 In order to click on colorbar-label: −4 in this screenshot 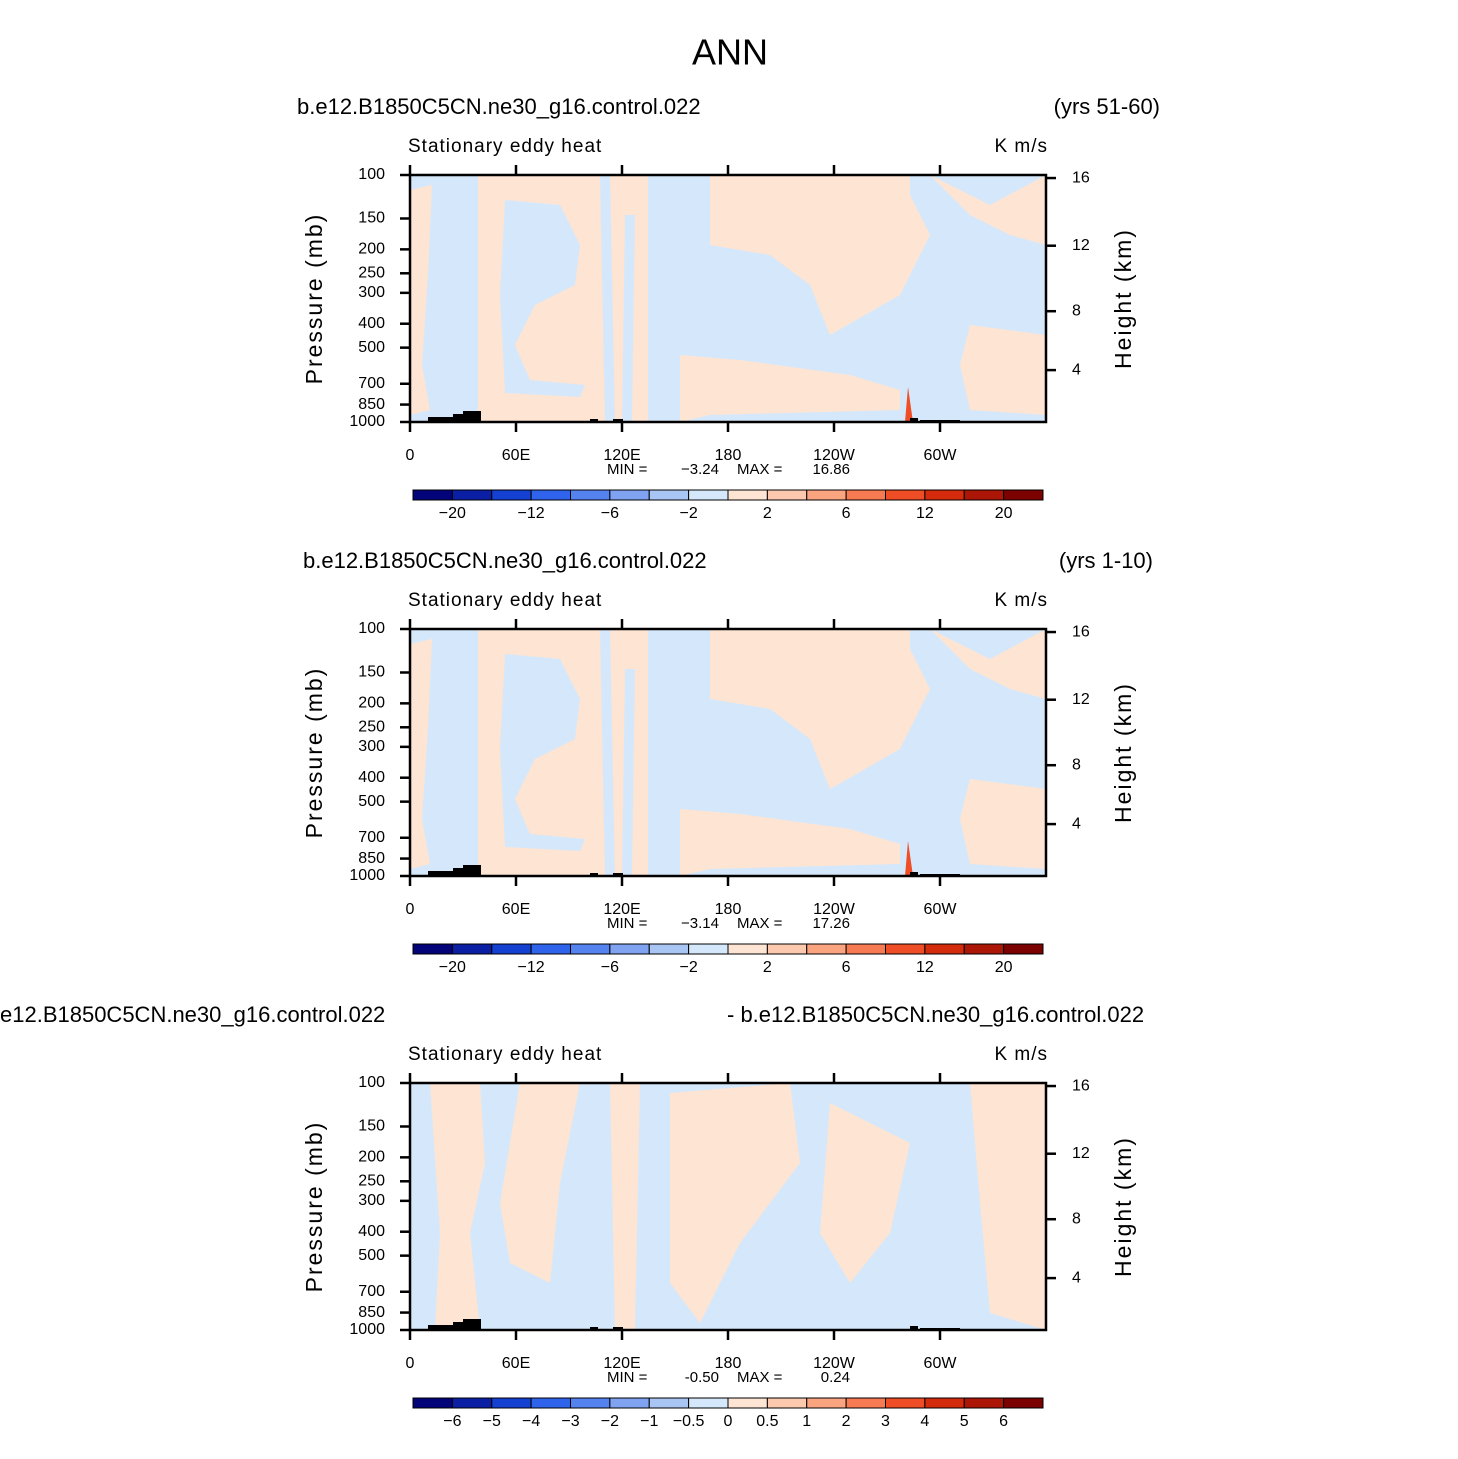, I will do `click(531, 1421)`.